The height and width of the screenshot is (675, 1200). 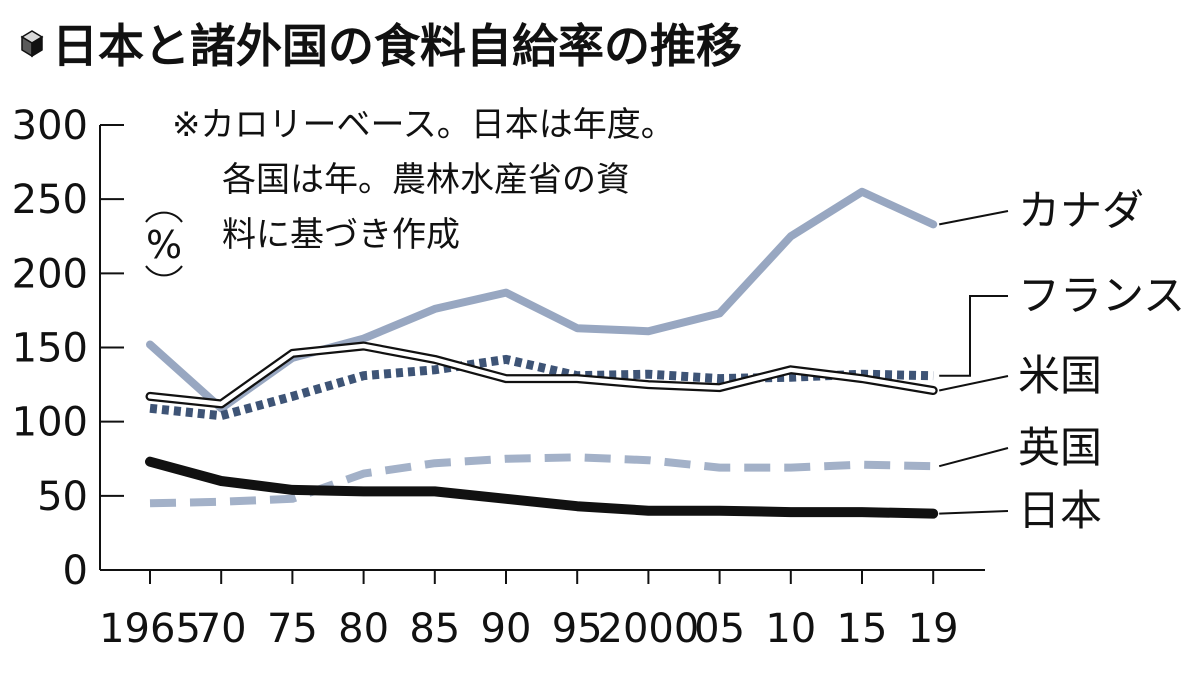 I want to click on series-label-usa: 米国, so click(x=1020, y=375).